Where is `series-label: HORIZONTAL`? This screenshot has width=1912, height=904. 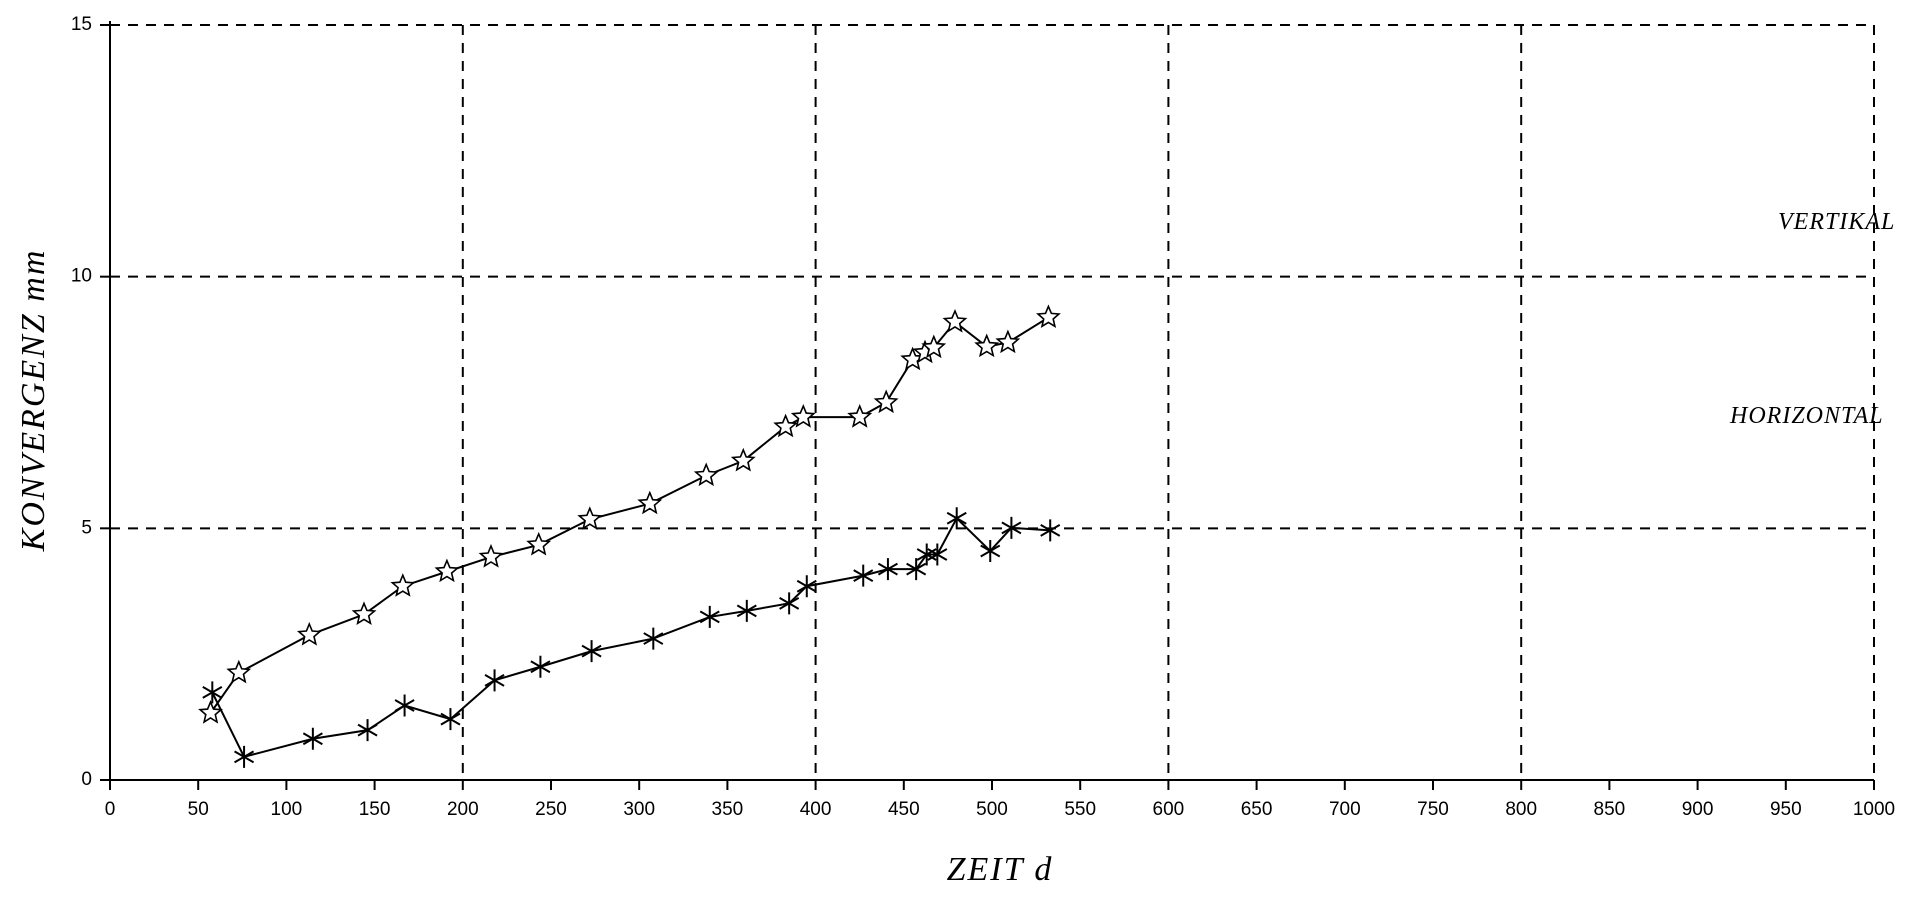
series-label: HORIZONTAL is located at coordinates (1806, 416).